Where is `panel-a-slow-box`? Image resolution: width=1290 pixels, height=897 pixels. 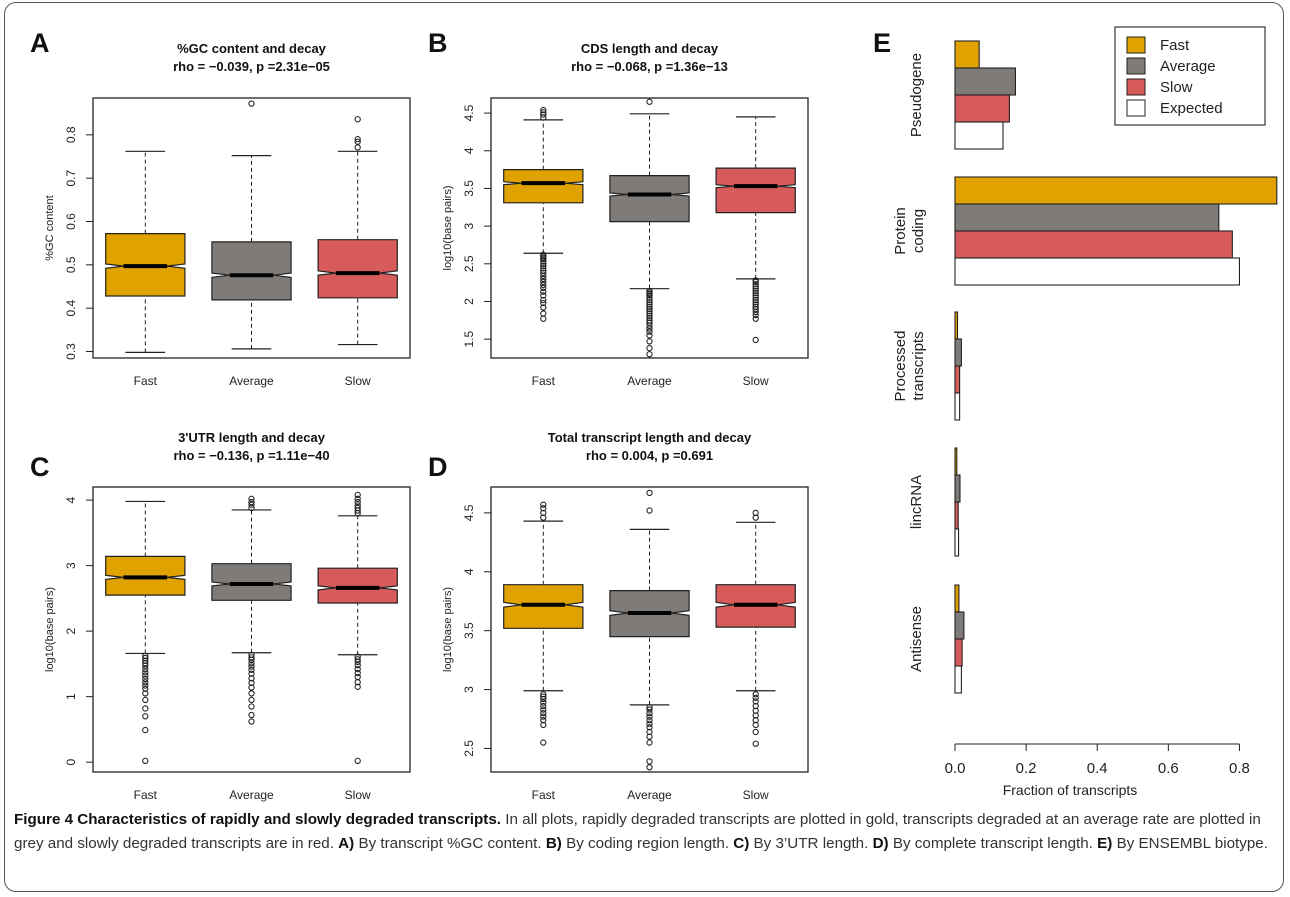 panel-a-slow-box is located at coordinates (357, 269).